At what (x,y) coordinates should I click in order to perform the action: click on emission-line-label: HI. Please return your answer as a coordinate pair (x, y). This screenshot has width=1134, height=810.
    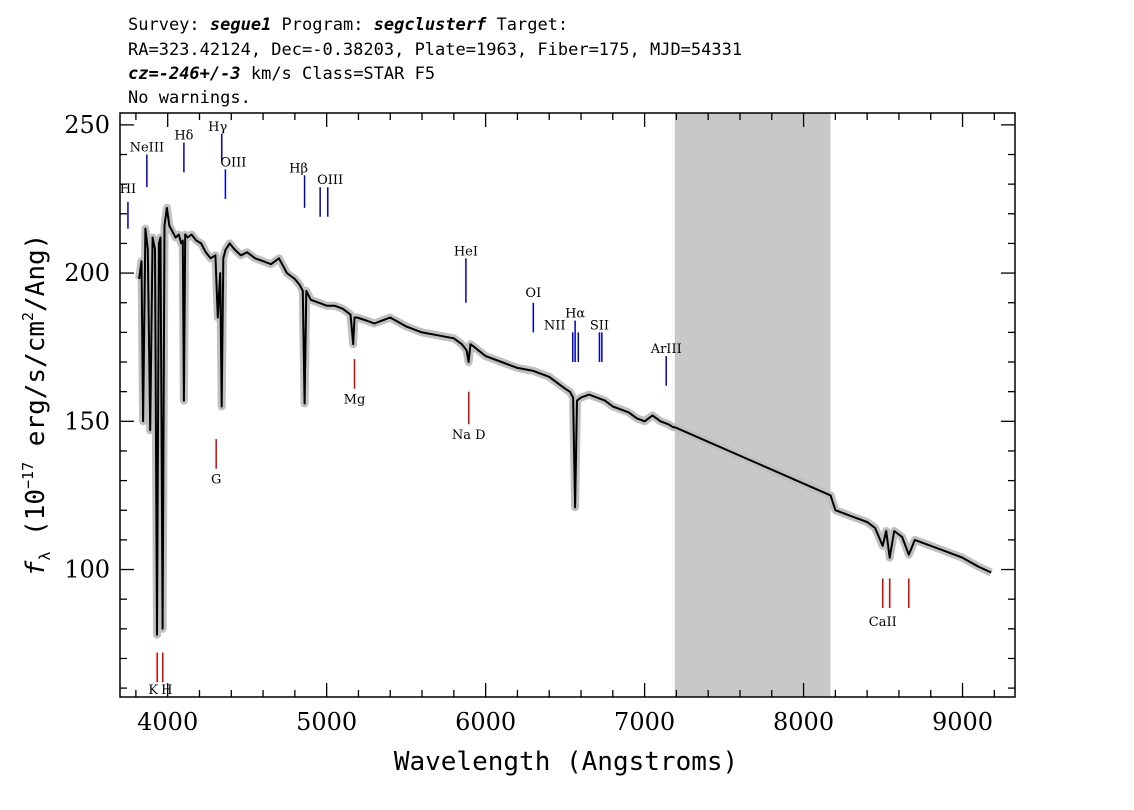
    Looking at the image, I should click on (128, 189).